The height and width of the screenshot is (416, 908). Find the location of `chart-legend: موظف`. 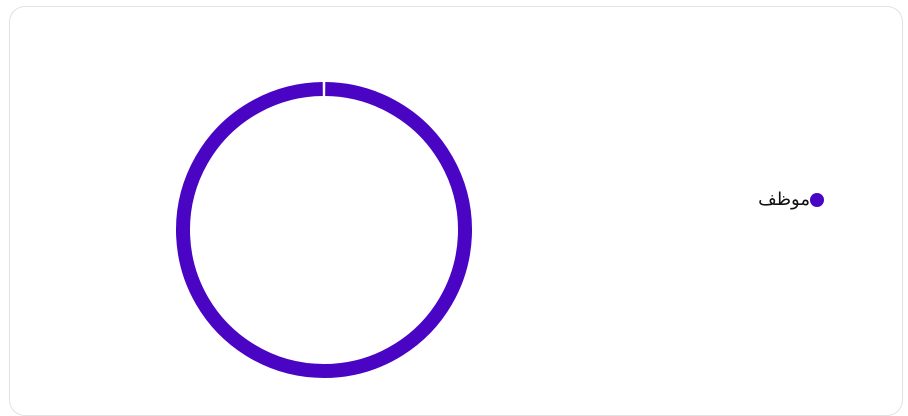

chart-legend: موظف is located at coordinates (774, 200).